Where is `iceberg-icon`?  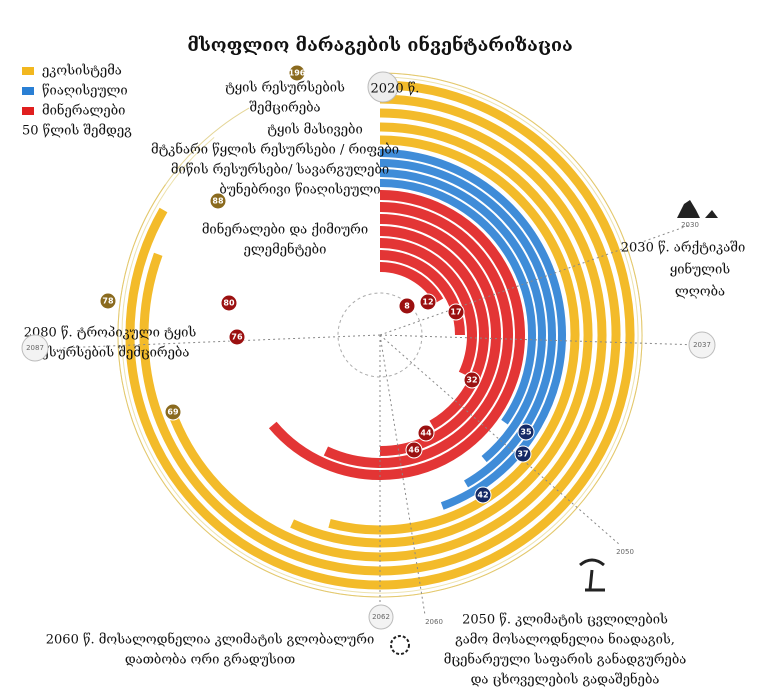 iceberg-icon is located at coordinates (697, 209).